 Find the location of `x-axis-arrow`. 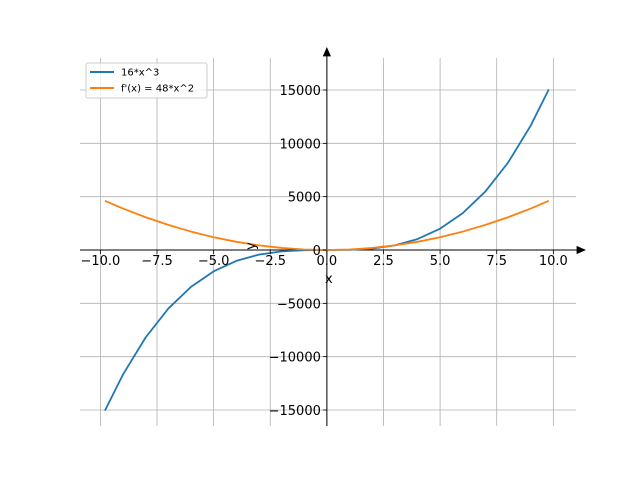

x-axis-arrow is located at coordinates (581, 250).